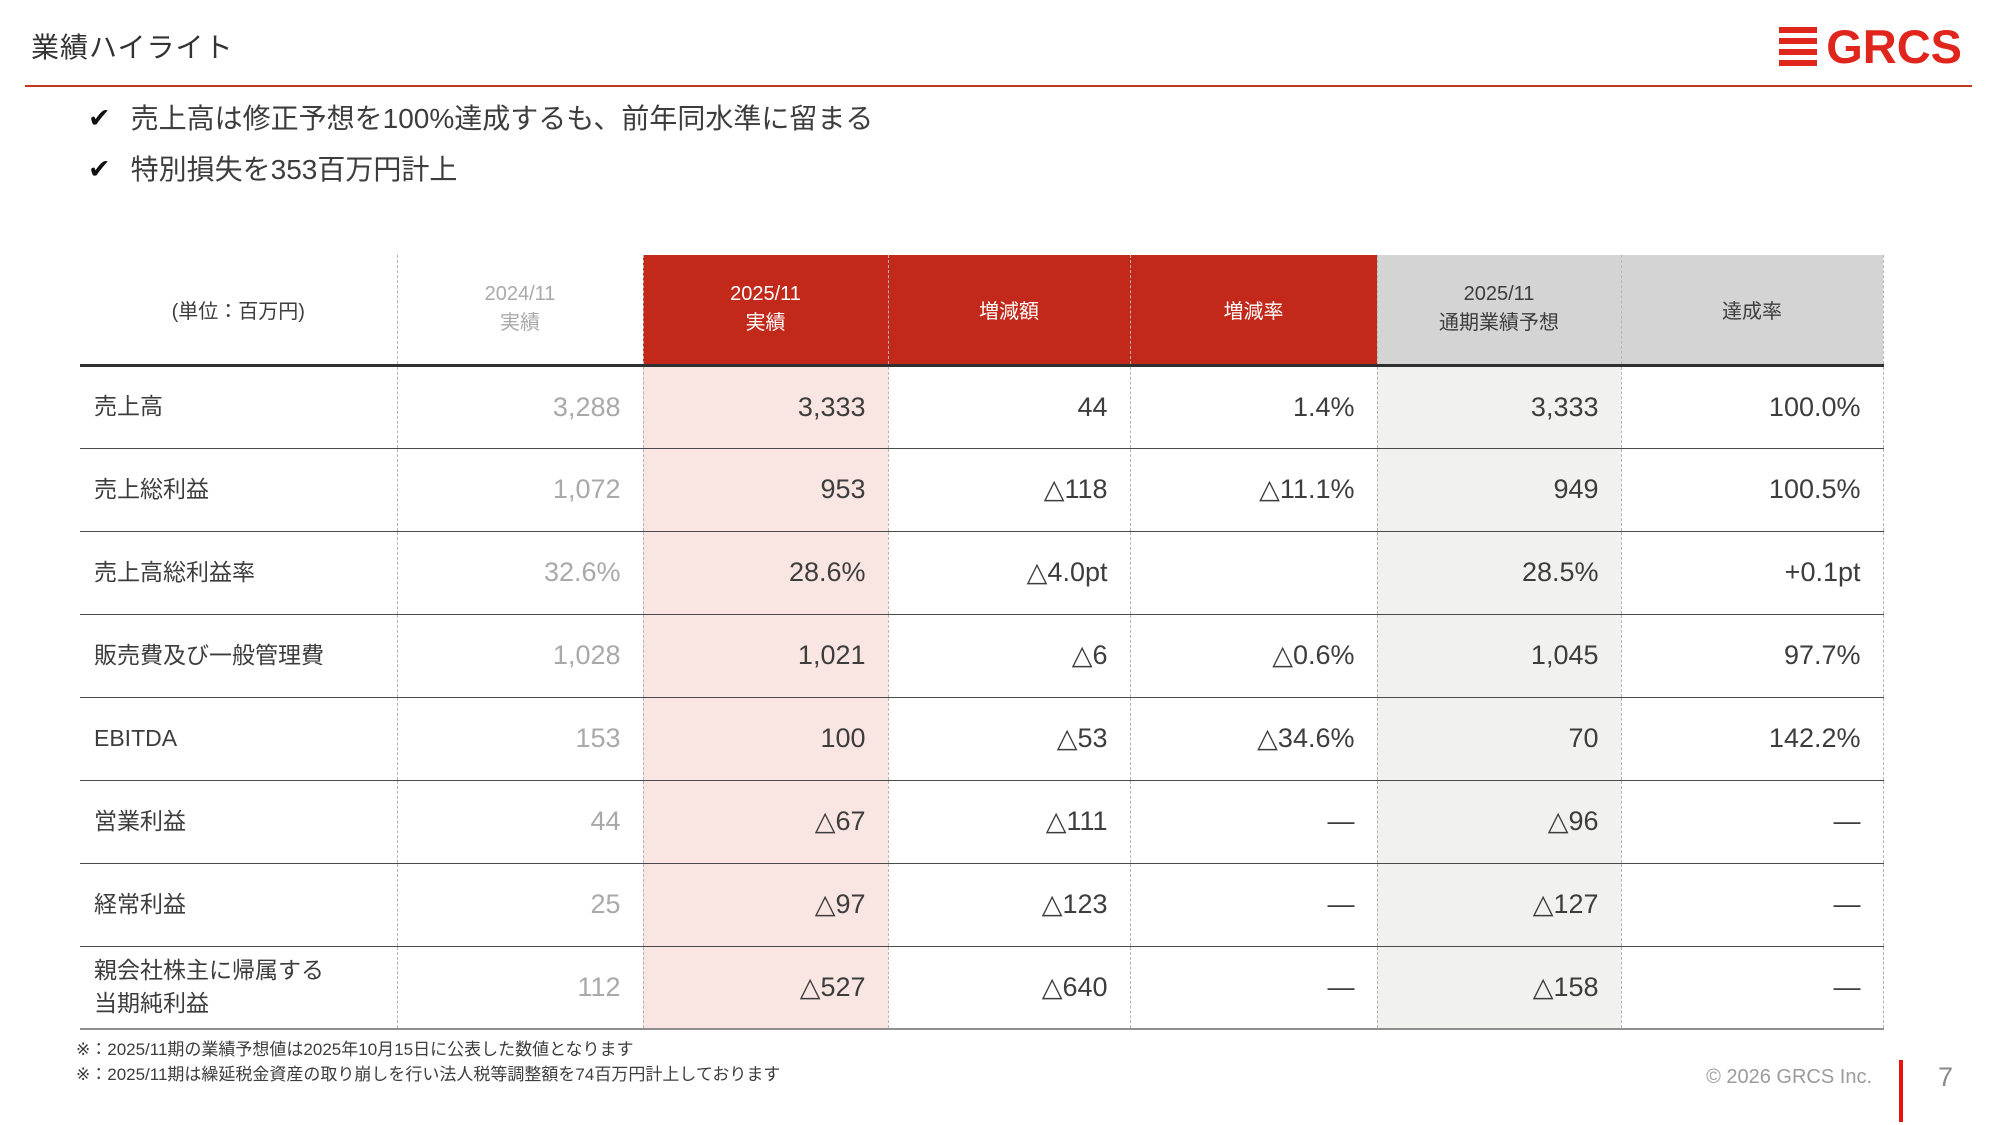  What do you see at coordinates (1901, 1091) in the screenshot?
I see `footer-divider` at bounding box center [1901, 1091].